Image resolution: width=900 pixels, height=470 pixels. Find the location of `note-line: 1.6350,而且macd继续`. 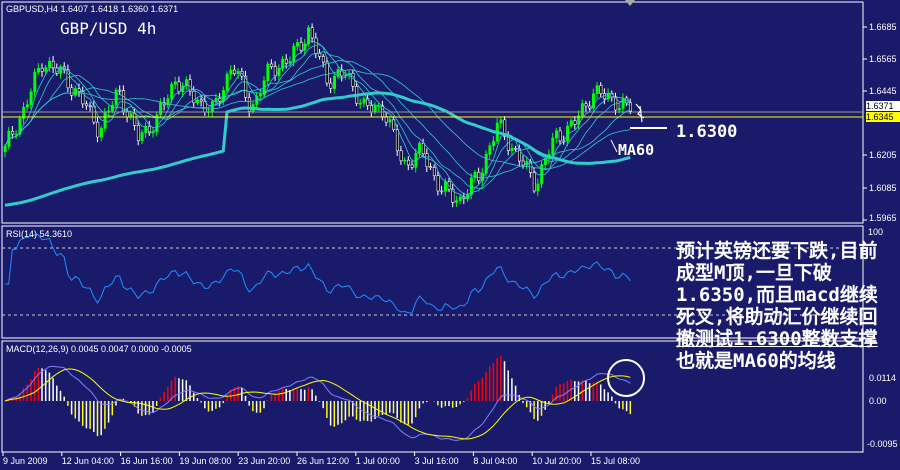

note-line: 1.6350,而且macd继续 is located at coordinates (777, 295).